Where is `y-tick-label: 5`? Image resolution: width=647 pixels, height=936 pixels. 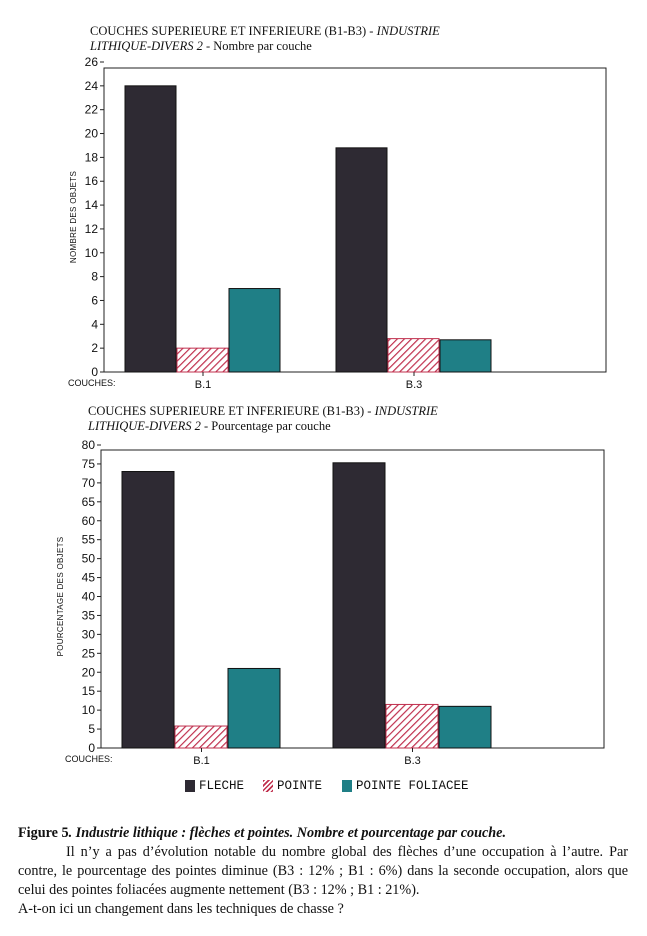 y-tick-label: 5 is located at coordinates (91, 729).